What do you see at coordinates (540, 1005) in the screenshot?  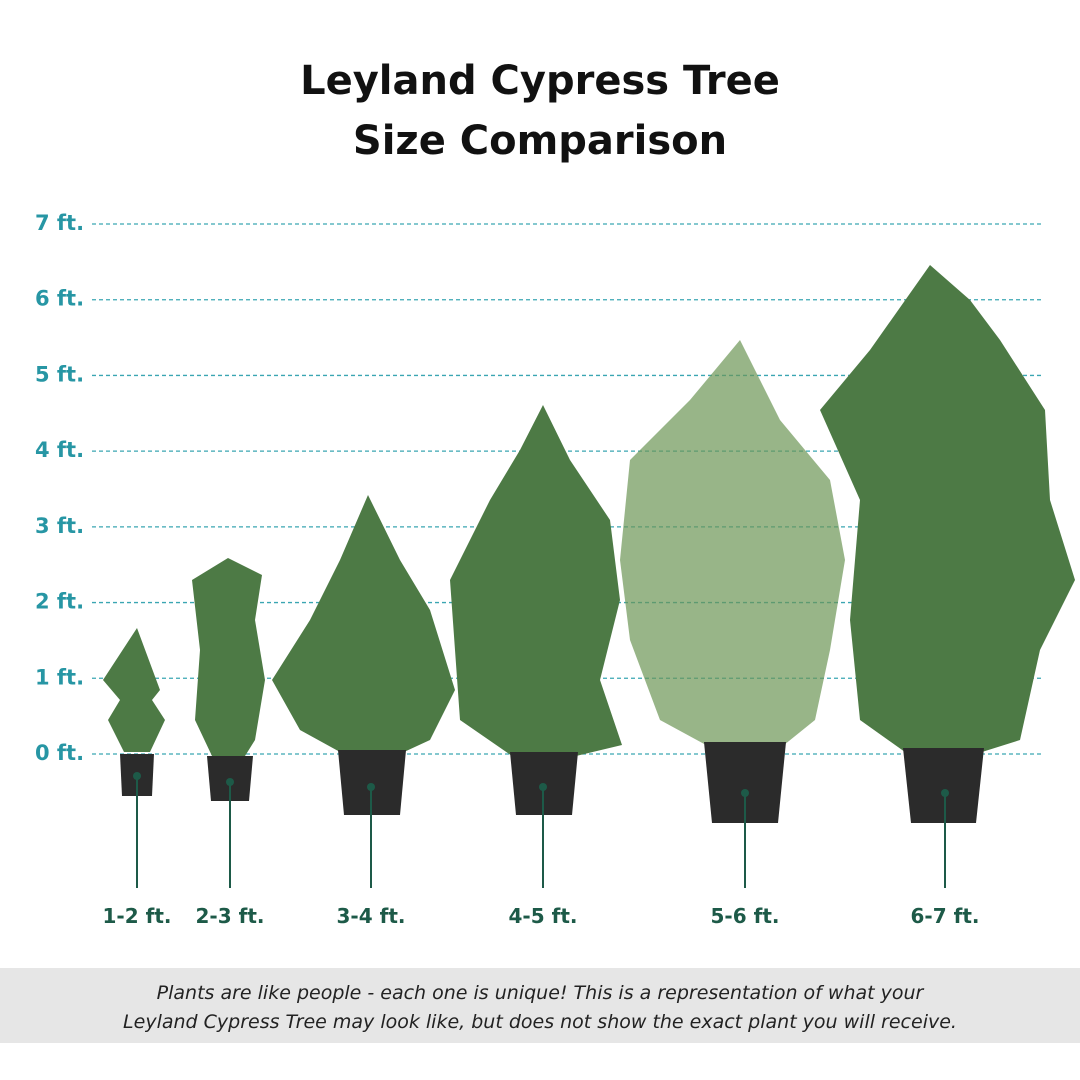 I see `disclaimer-band` at bounding box center [540, 1005].